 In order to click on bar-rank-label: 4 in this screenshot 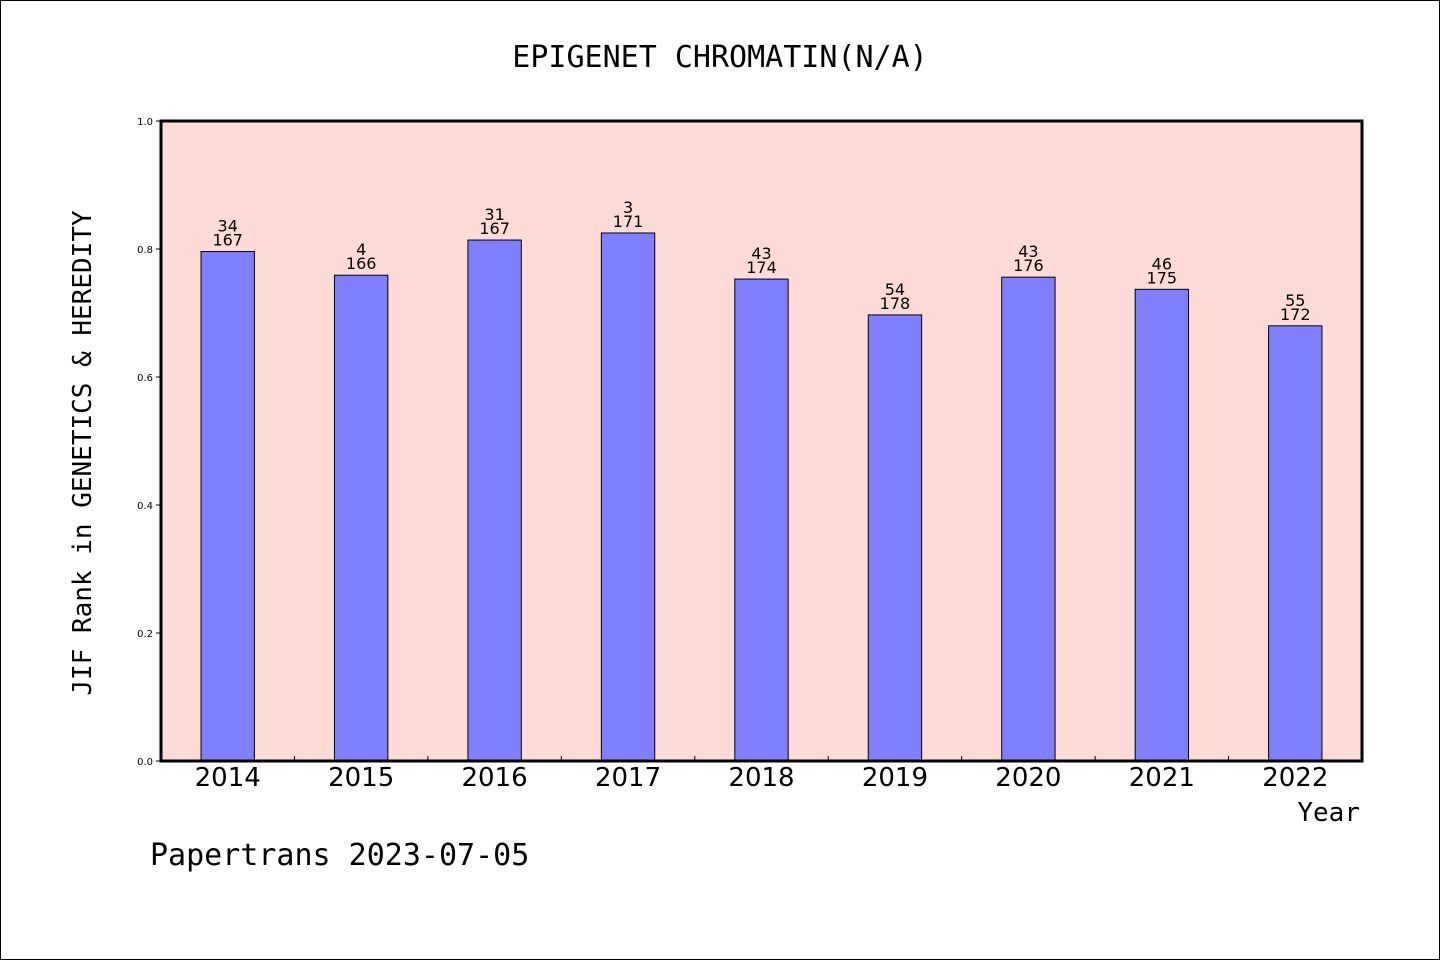, I will do `click(361, 249)`.